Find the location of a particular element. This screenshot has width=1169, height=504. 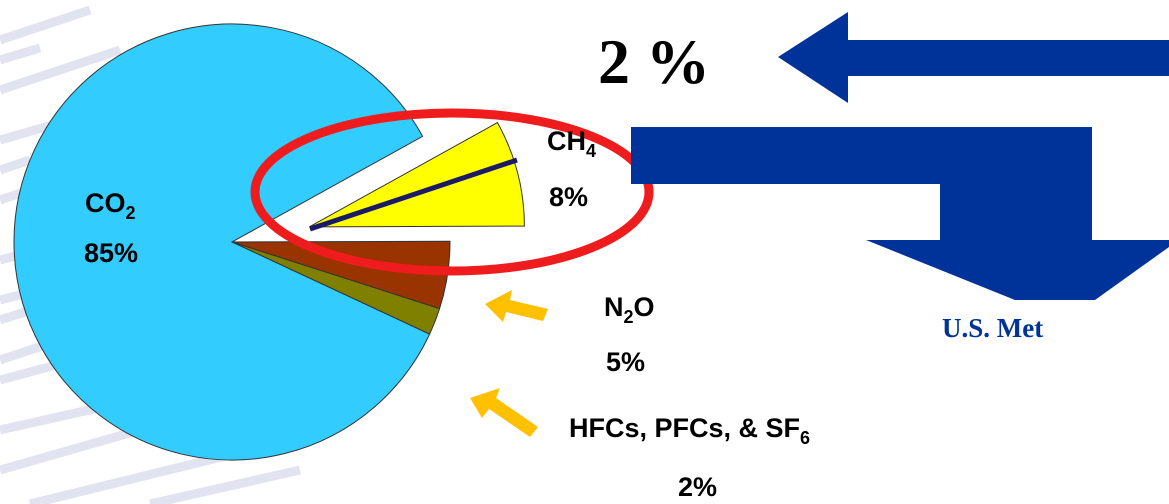

hfcs-pointer-arrow is located at coordinates (504, 412).